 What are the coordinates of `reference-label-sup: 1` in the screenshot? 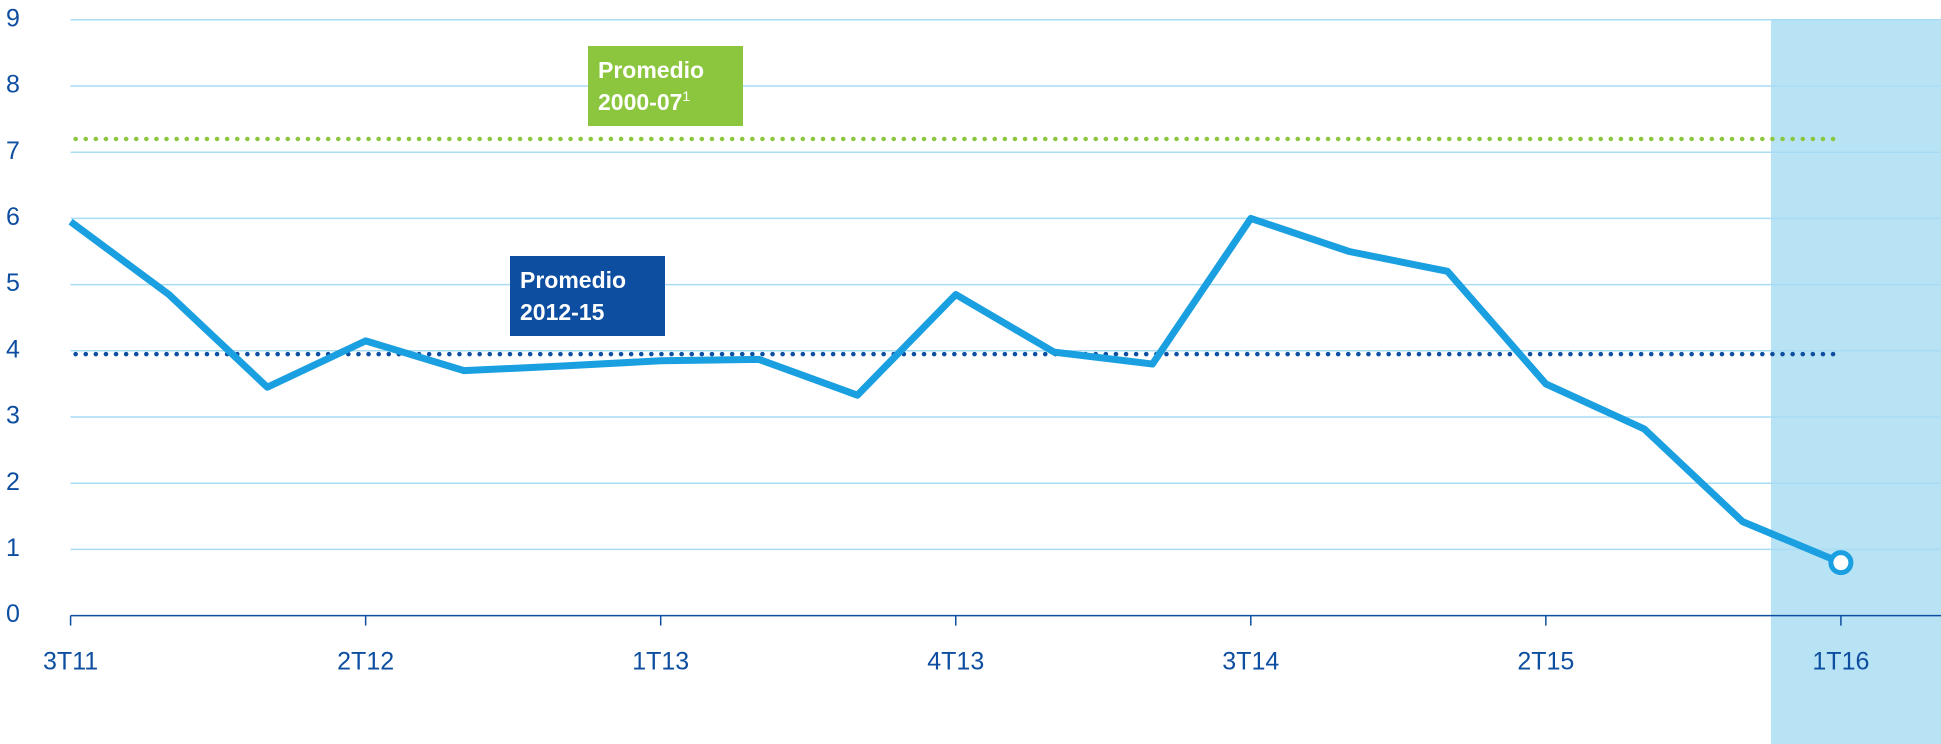 It's located at (686, 96).